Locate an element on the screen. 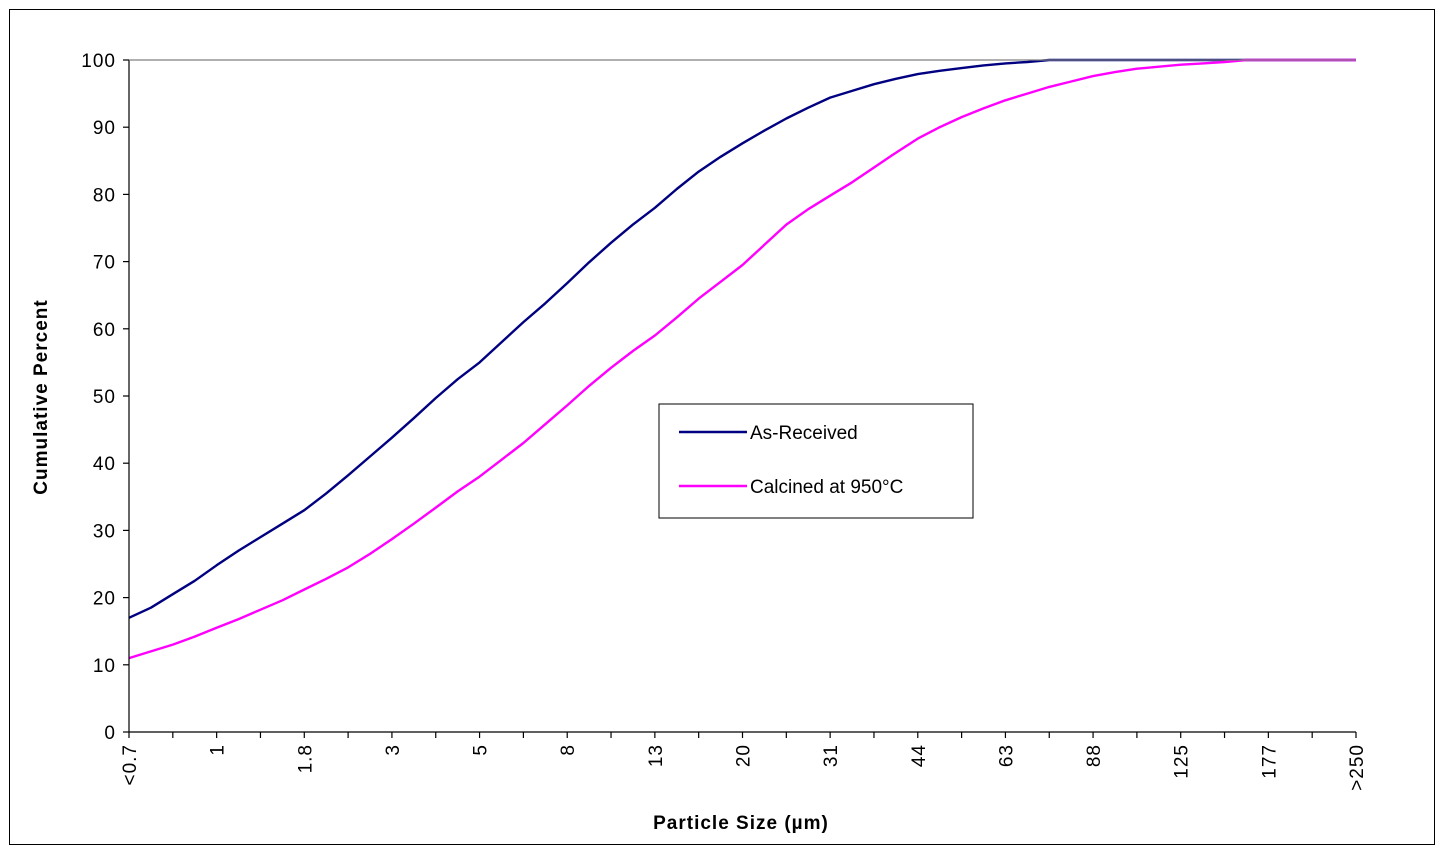 This screenshot has height=847, width=1437. x-tick-label: <0.7 is located at coordinates (130, 765).